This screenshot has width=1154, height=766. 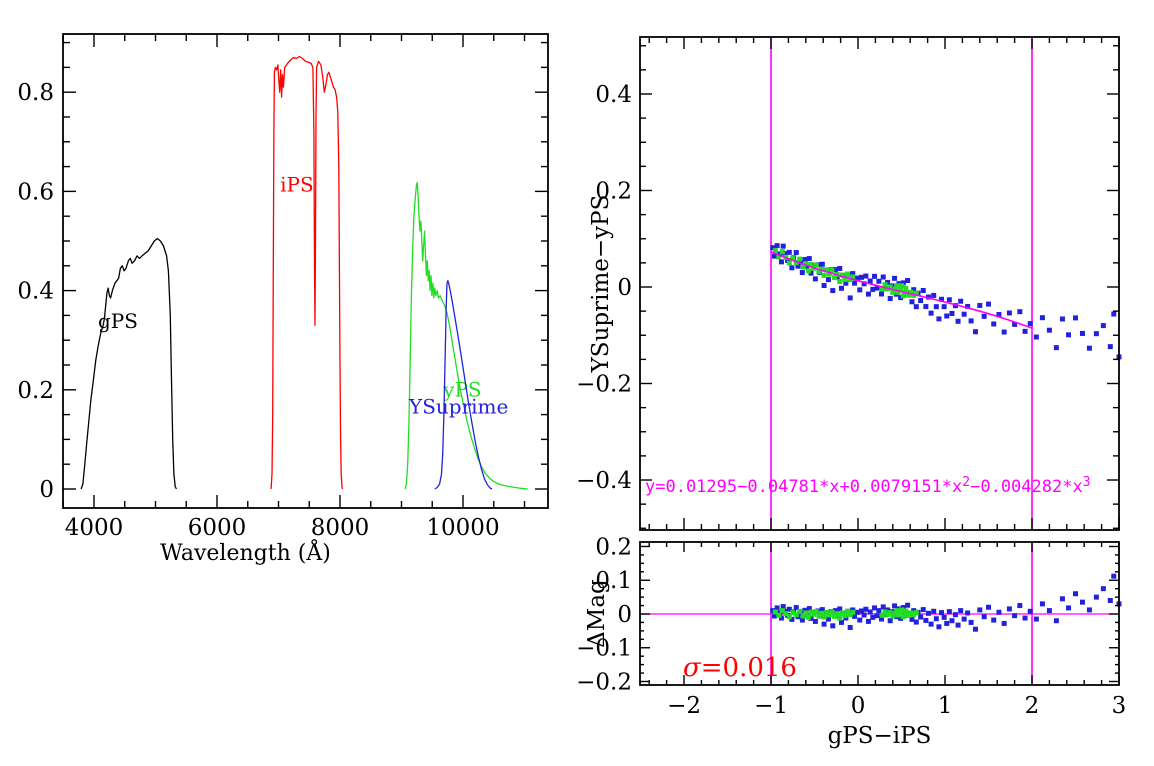 I want to click on curve-label-gps: gPS, so click(x=118, y=321).